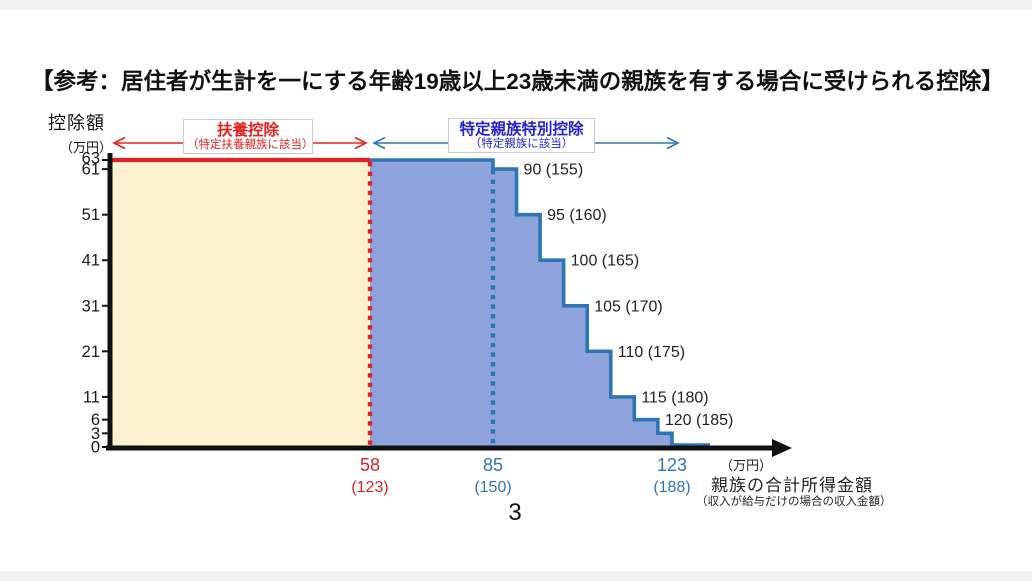 The width and height of the screenshot is (1032, 581). I want to click on y-axis-unit: （万円）, so click(86, 147).